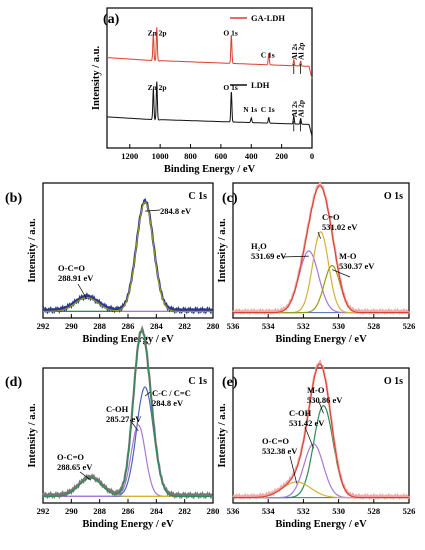  I want to click on x-tick-label: 1000, so click(160, 156).